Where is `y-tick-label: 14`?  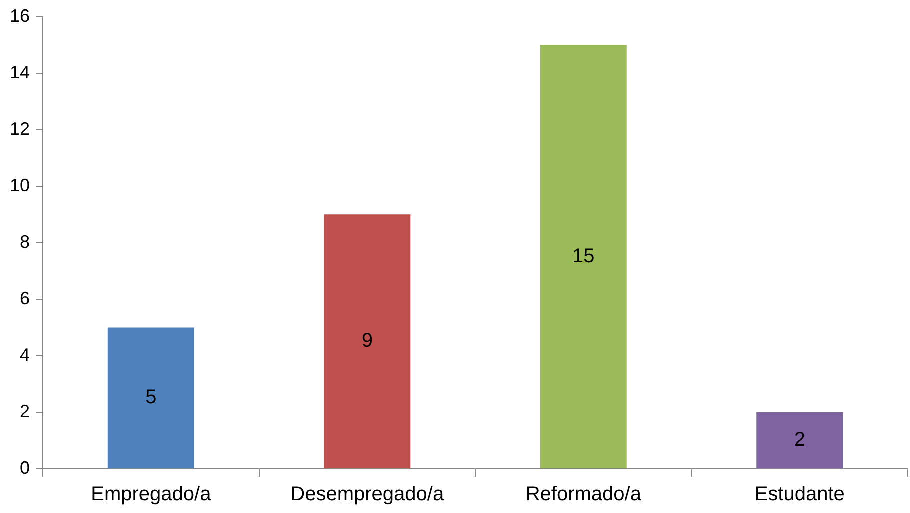
y-tick-label: 14 is located at coordinates (20, 72).